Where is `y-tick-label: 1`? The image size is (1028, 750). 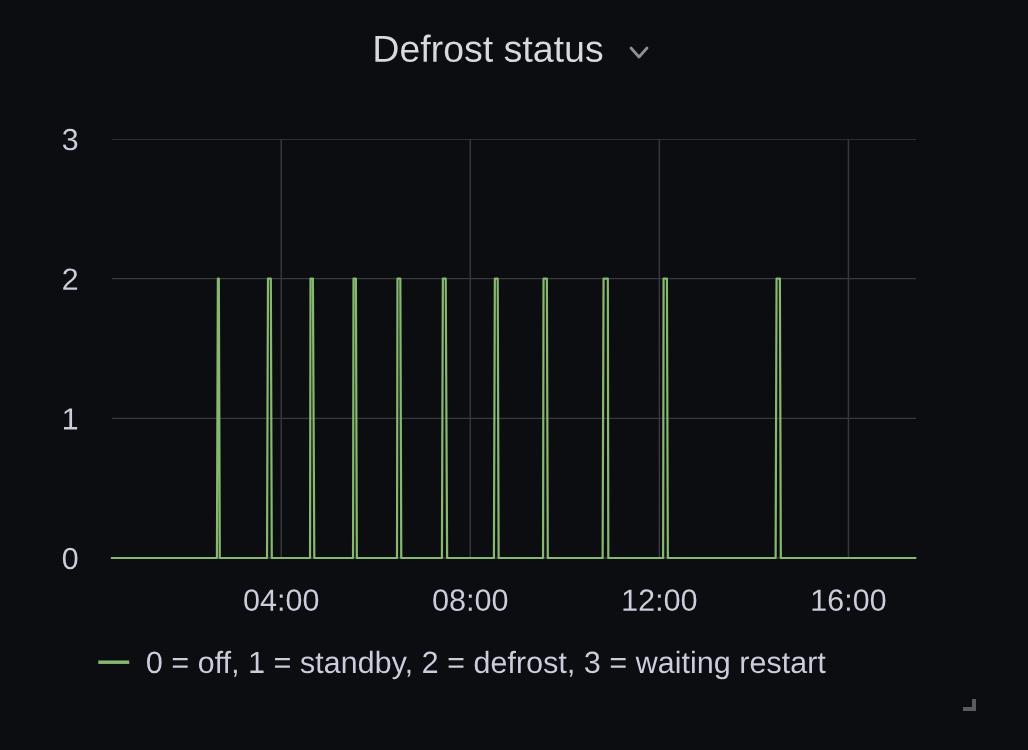 y-tick-label: 1 is located at coordinates (71, 419).